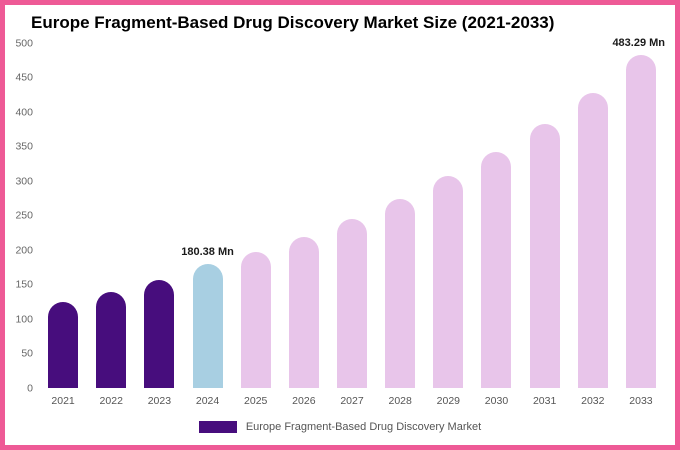 This screenshot has height=450, width=680. I want to click on bar-slot-2024: 180.38 Mn, so click(207, 216).